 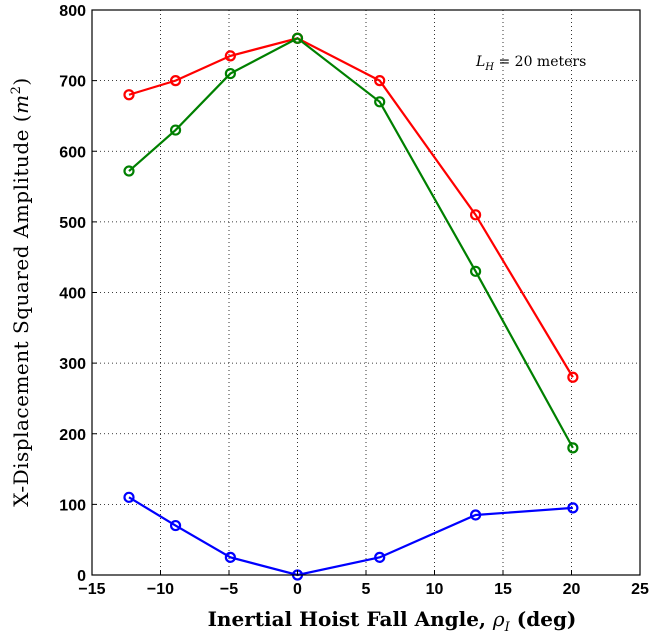 I want to click on x-tick-labels: −15 −10 −5 0 5 10 15 20 25, so click(x=363, y=584).